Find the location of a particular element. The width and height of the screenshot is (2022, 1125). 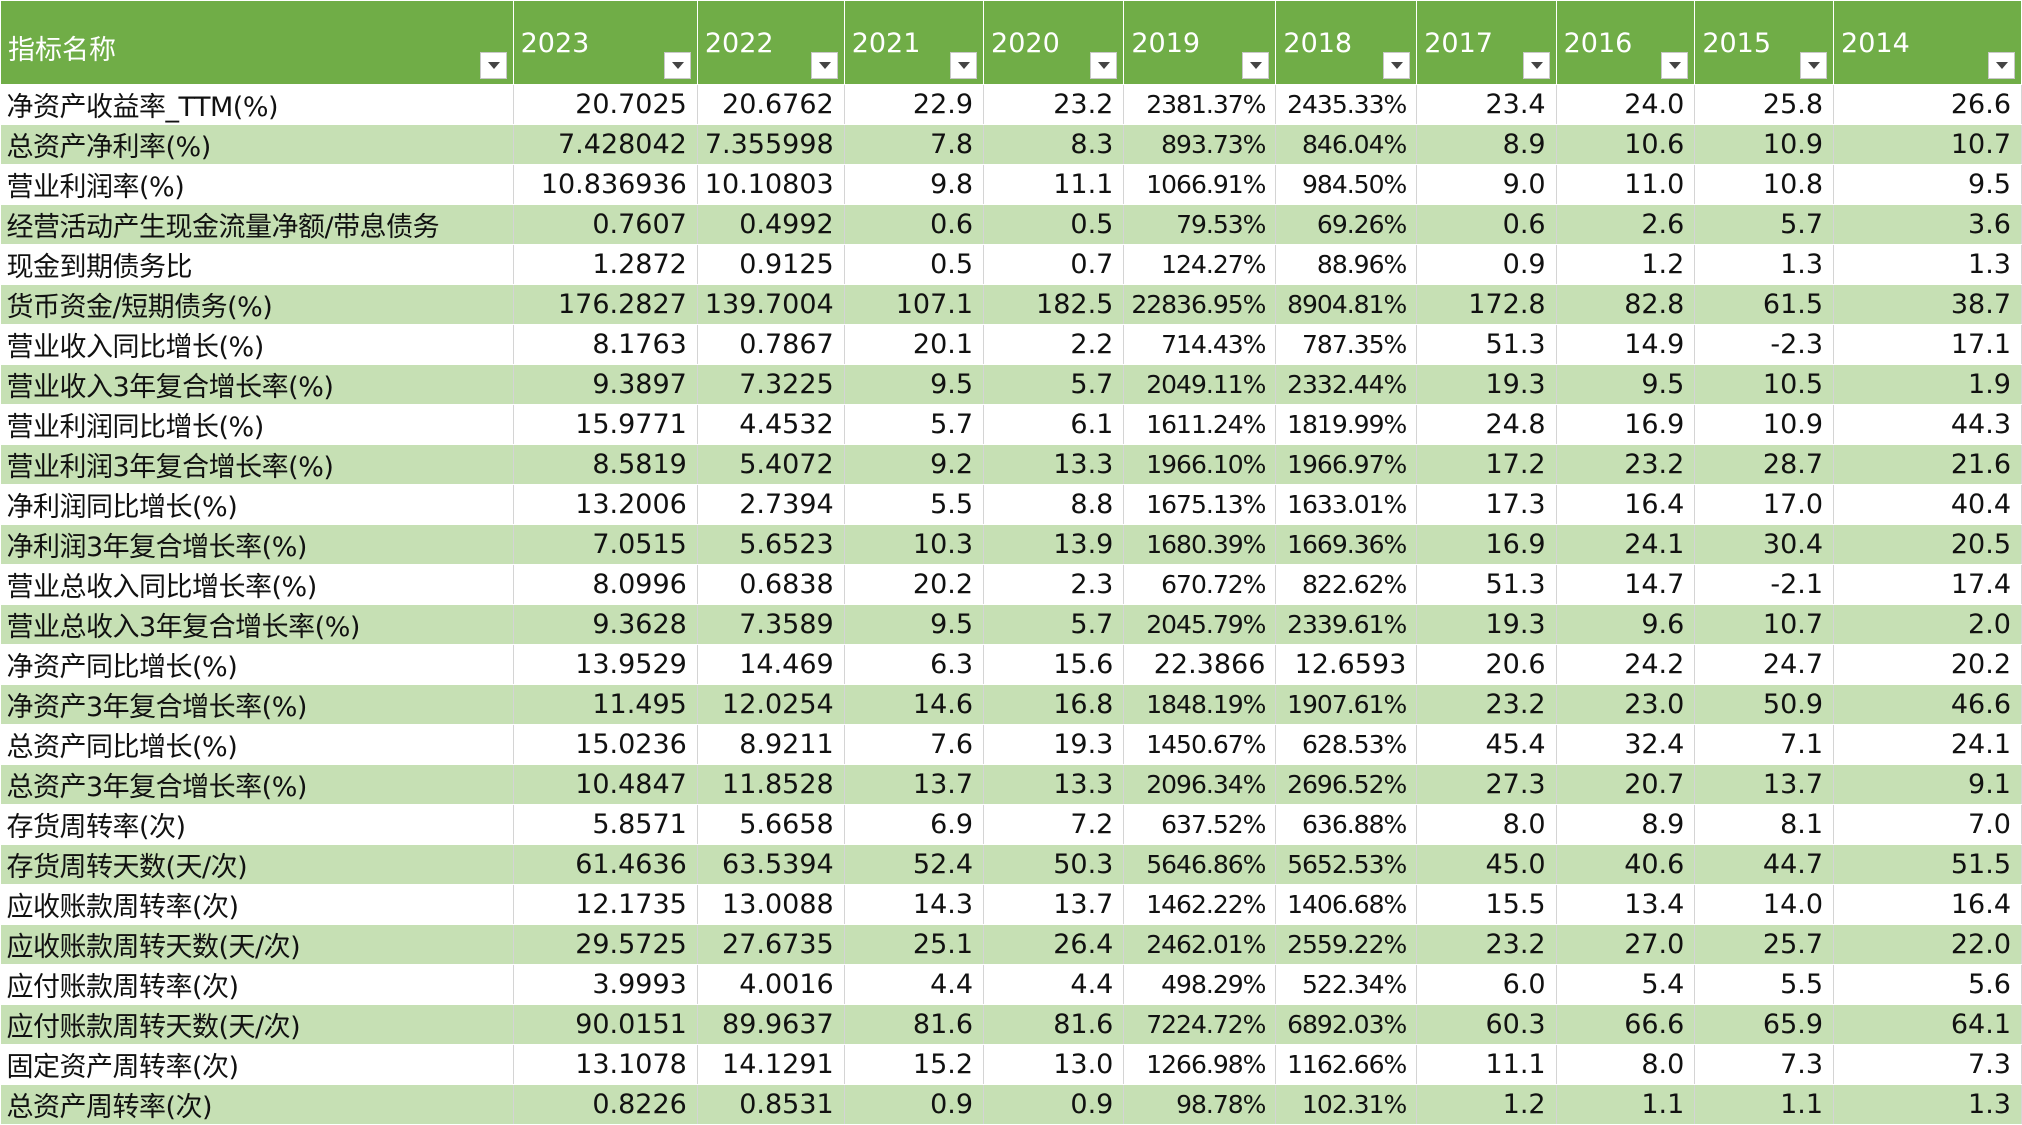

value-cell: 8.1763 is located at coordinates (605, 344).